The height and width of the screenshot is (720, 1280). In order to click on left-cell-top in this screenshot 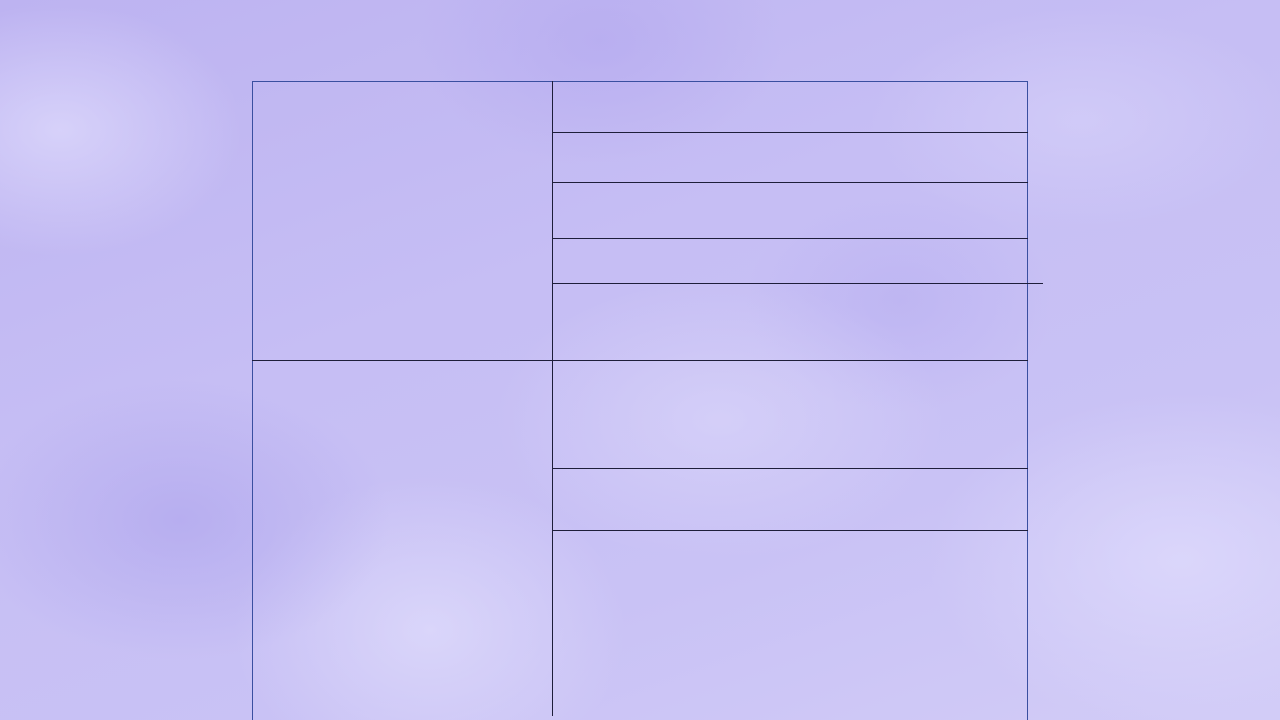, I will do `click(402, 221)`.